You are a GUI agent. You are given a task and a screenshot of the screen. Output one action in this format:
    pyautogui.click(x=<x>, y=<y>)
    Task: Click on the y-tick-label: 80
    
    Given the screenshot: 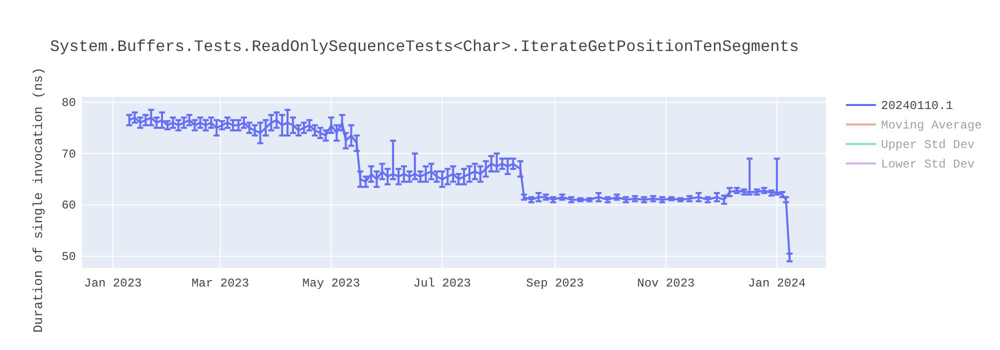 What is the action you would take?
    pyautogui.click(x=69, y=103)
    